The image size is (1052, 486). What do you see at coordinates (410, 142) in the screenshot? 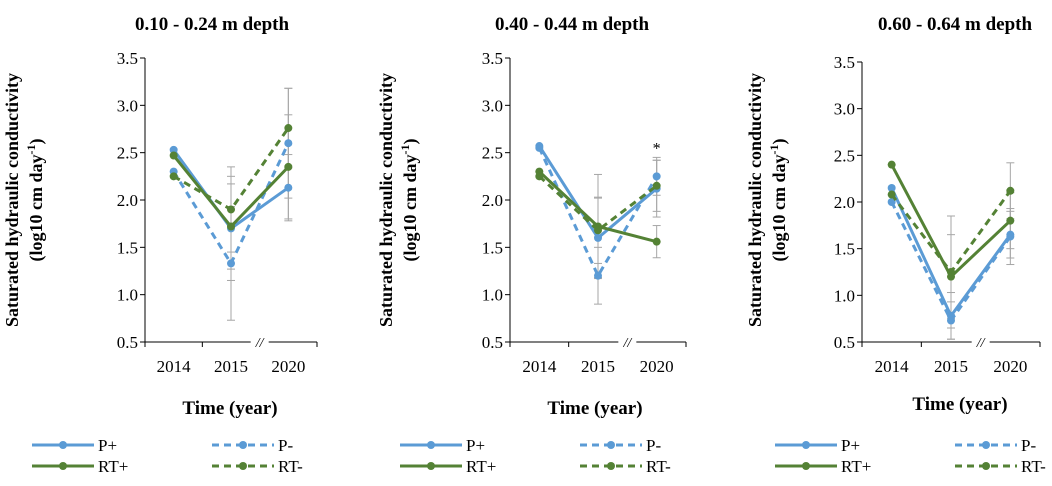
I see `y-axis-unit-close: )` at bounding box center [410, 142].